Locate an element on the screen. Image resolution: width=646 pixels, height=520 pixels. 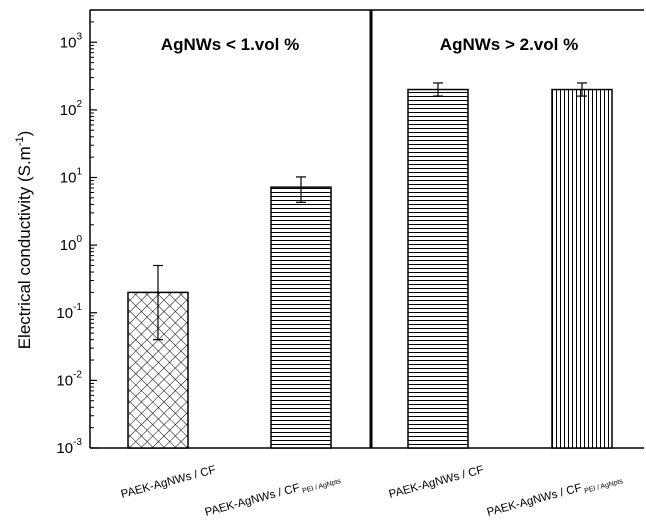
y-axis-title: Electrical conductivity (S.m-1) is located at coordinates (24, 240).